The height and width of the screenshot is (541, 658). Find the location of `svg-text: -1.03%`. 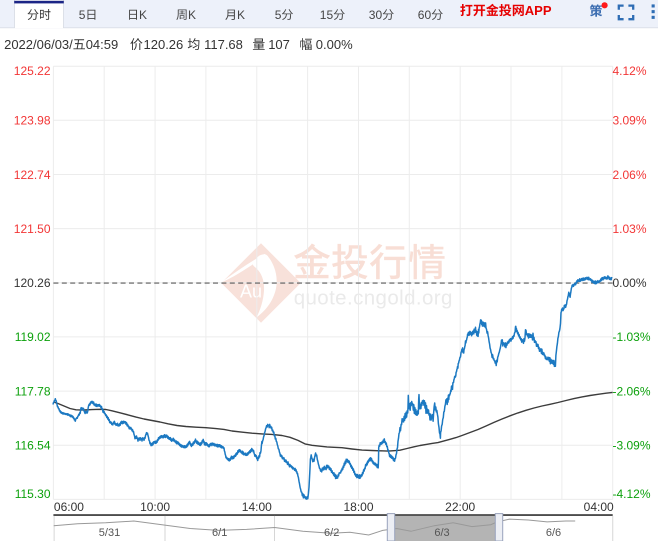

svg-text: -1.03% is located at coordinates (632, 337).